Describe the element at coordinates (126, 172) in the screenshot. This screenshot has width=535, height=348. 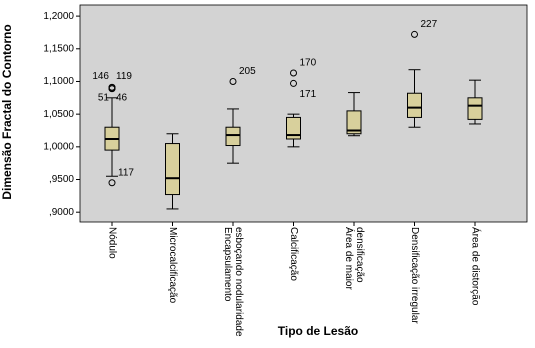
I see `outlier-label: 117` at that location.